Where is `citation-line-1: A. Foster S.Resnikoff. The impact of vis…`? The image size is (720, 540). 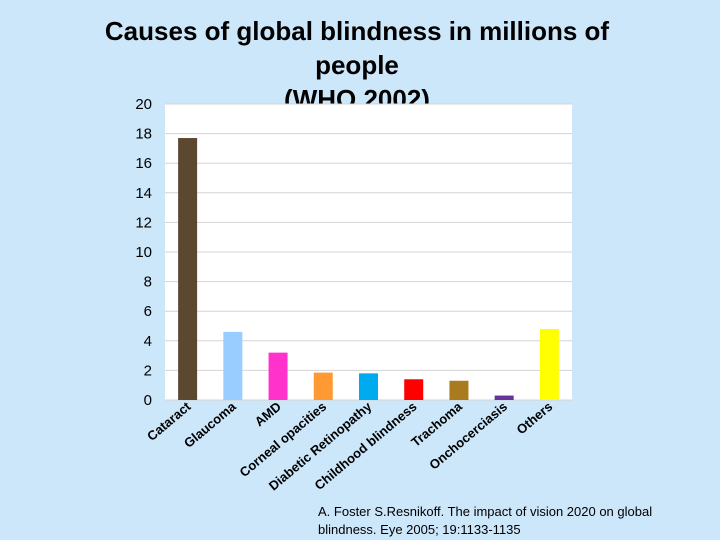
citation-line-1: A. Foster S.Resnikoff. The impact of vis… is located at coordinates (485, 511).